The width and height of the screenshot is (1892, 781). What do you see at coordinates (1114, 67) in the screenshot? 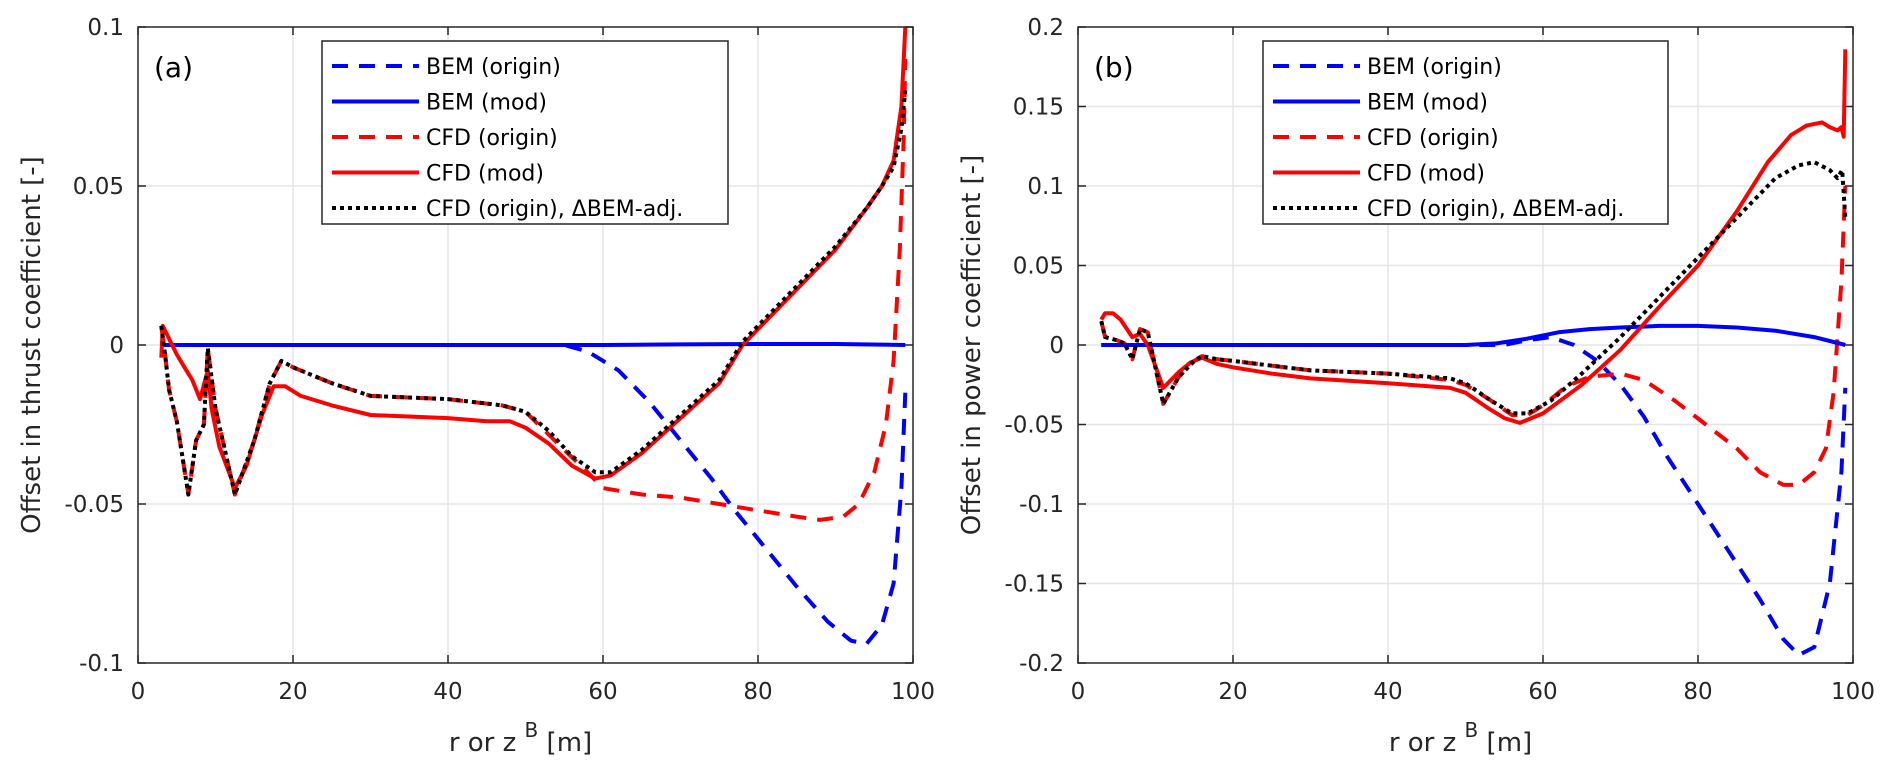
I see `panel-label: (b)` at bounding box center [1114, 67].